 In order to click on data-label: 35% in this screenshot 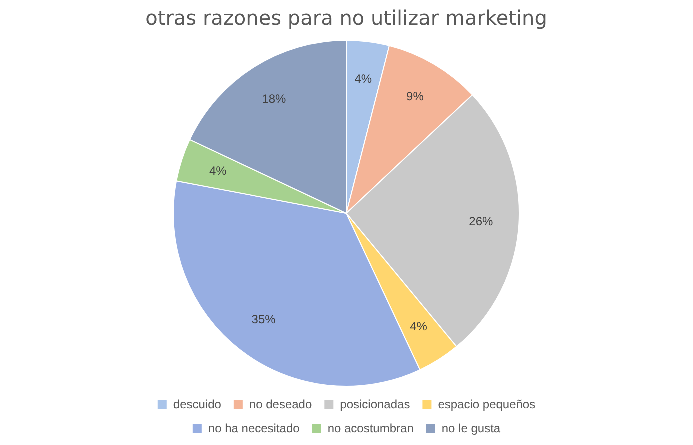, I will do `click(264, 319)`.